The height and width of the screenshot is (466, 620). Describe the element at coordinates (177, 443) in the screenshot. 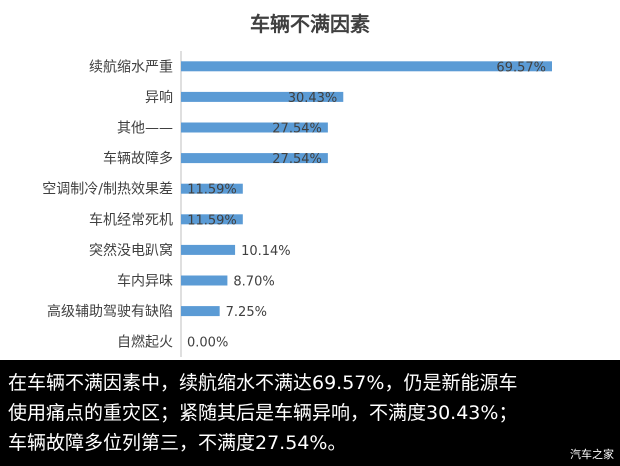

I see `caption-line-3: 车辆故障多位列第三，不满度27.54%。` at that location.